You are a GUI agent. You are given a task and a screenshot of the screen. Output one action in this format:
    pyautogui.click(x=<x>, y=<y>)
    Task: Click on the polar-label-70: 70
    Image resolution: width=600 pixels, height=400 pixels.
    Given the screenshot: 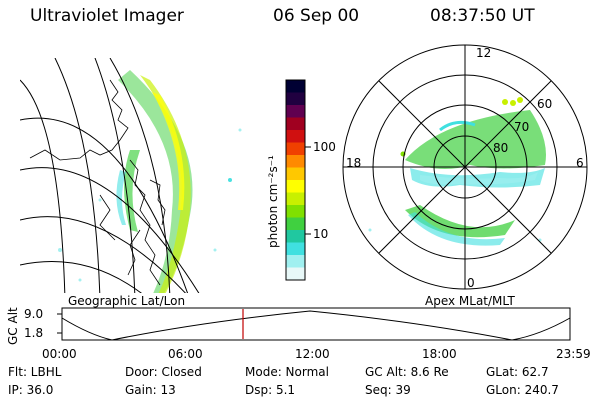 What is the action you would take?
    pyautogui.click(x=522, y=127)
    